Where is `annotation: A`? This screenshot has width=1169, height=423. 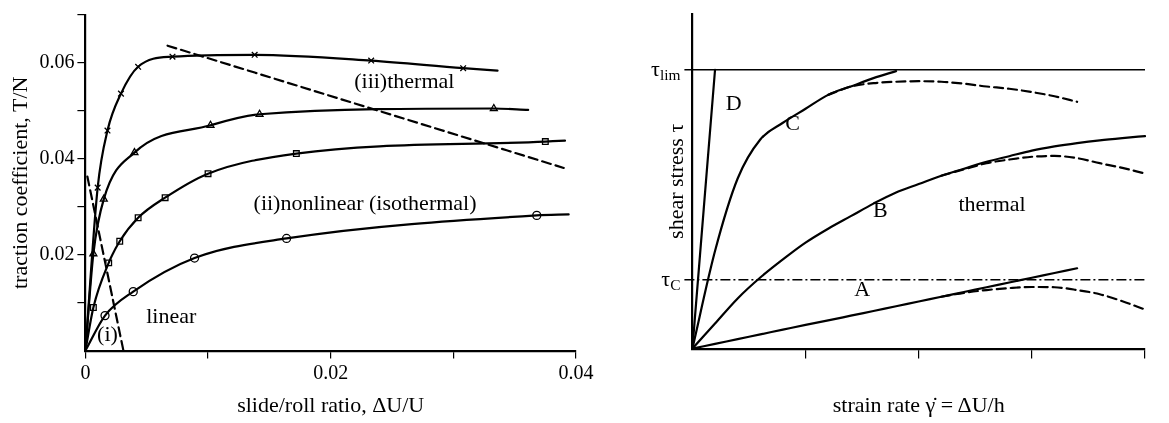
annotation: A is located at coordinates (862, 288).